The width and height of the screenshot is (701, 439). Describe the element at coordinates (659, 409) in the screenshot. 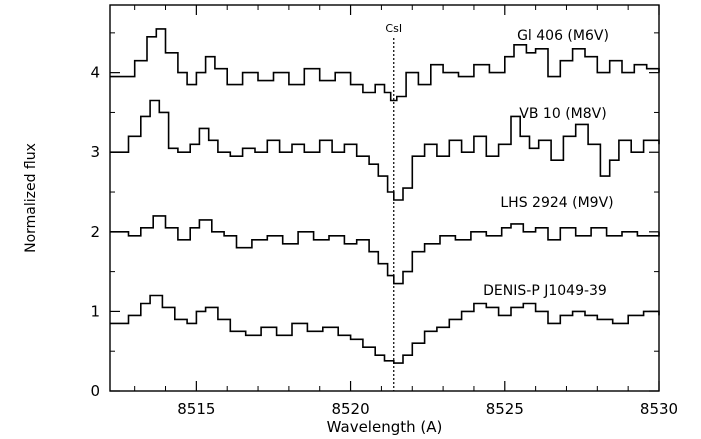

I see `x-tick-label: 8530` at that location.